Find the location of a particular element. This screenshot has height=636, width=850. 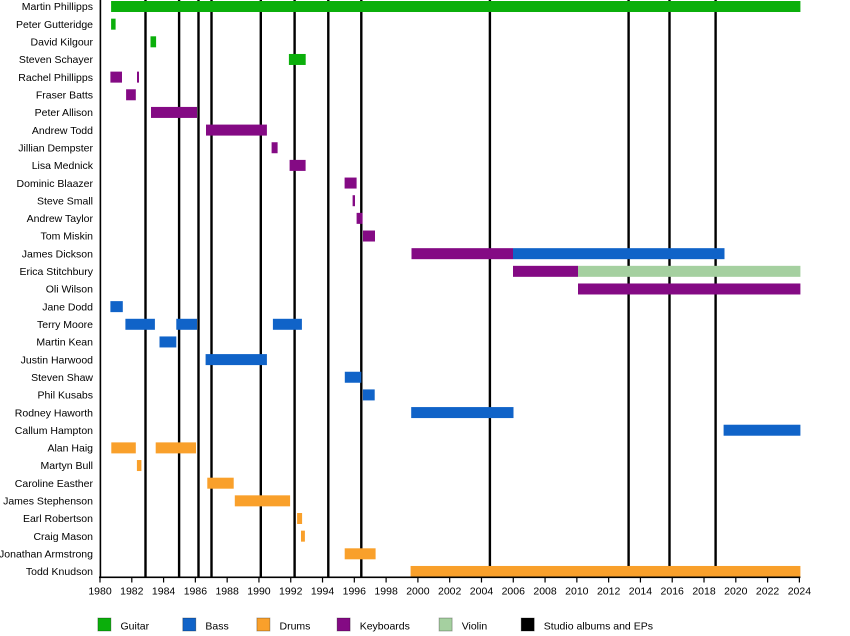

svg-text: 2010 is located at coordinates (577, 592).